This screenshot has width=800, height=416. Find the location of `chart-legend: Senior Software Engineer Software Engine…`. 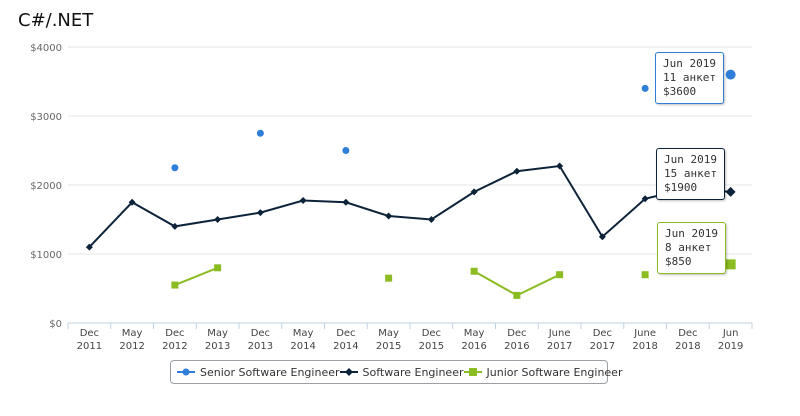

chart-legend: Senior Software Engineer Software Engine… is located at coordinates (396, 372).